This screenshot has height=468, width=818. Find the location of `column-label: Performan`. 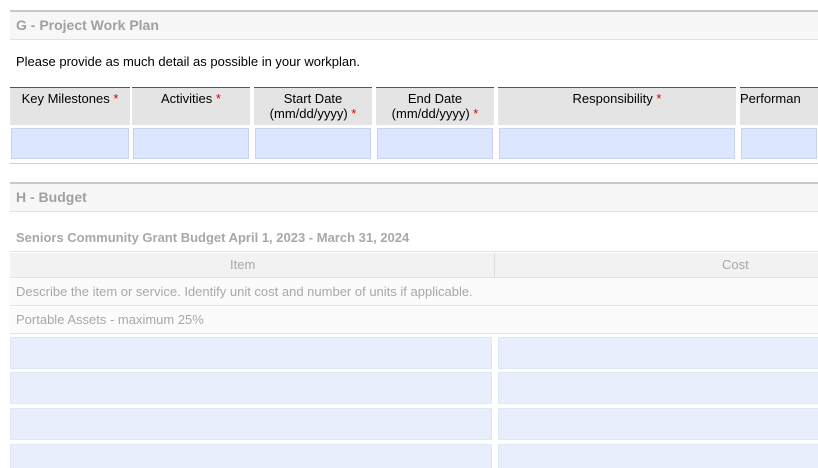

column-label: Performan is located at coordinates (770, 98).